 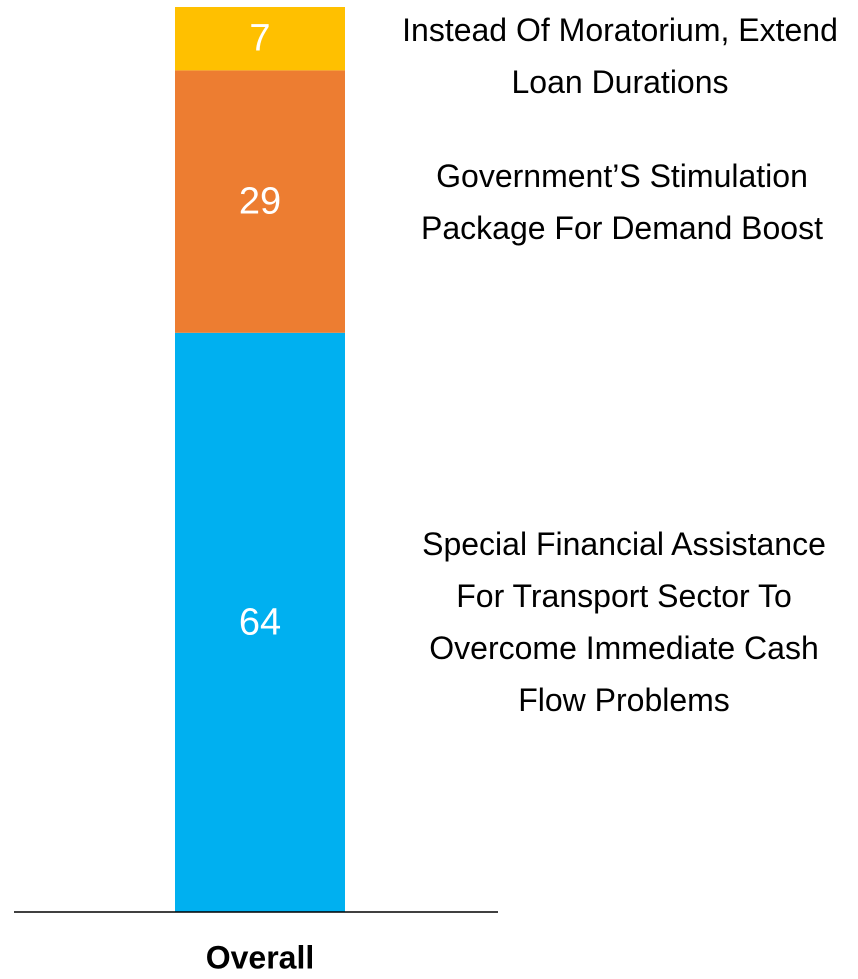 I want to click on value-label: 64, so click(x=260, y=622).